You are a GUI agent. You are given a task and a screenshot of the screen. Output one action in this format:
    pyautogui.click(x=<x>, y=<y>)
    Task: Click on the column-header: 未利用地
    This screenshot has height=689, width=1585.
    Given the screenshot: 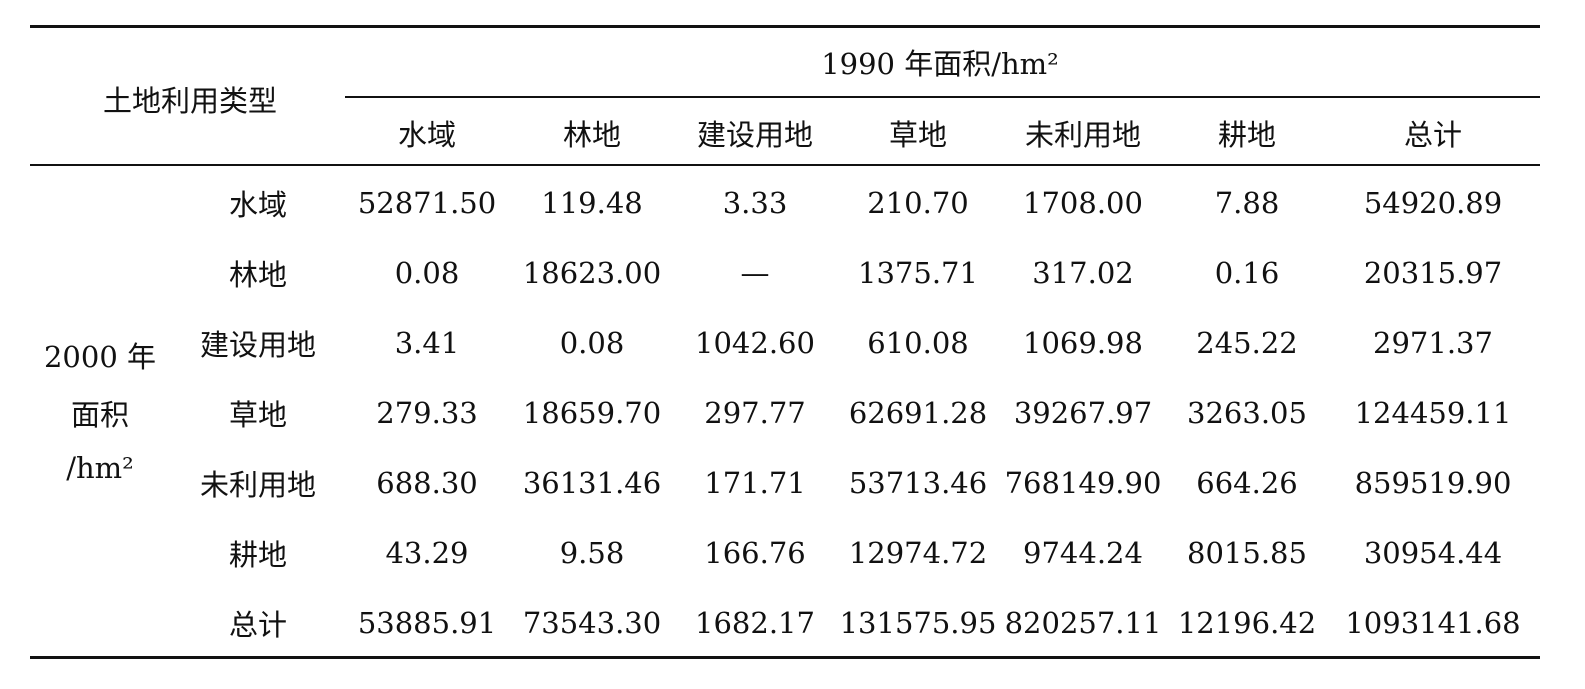 What is the action you would take?
    pyautogui.click(x=1083, y=135)
    